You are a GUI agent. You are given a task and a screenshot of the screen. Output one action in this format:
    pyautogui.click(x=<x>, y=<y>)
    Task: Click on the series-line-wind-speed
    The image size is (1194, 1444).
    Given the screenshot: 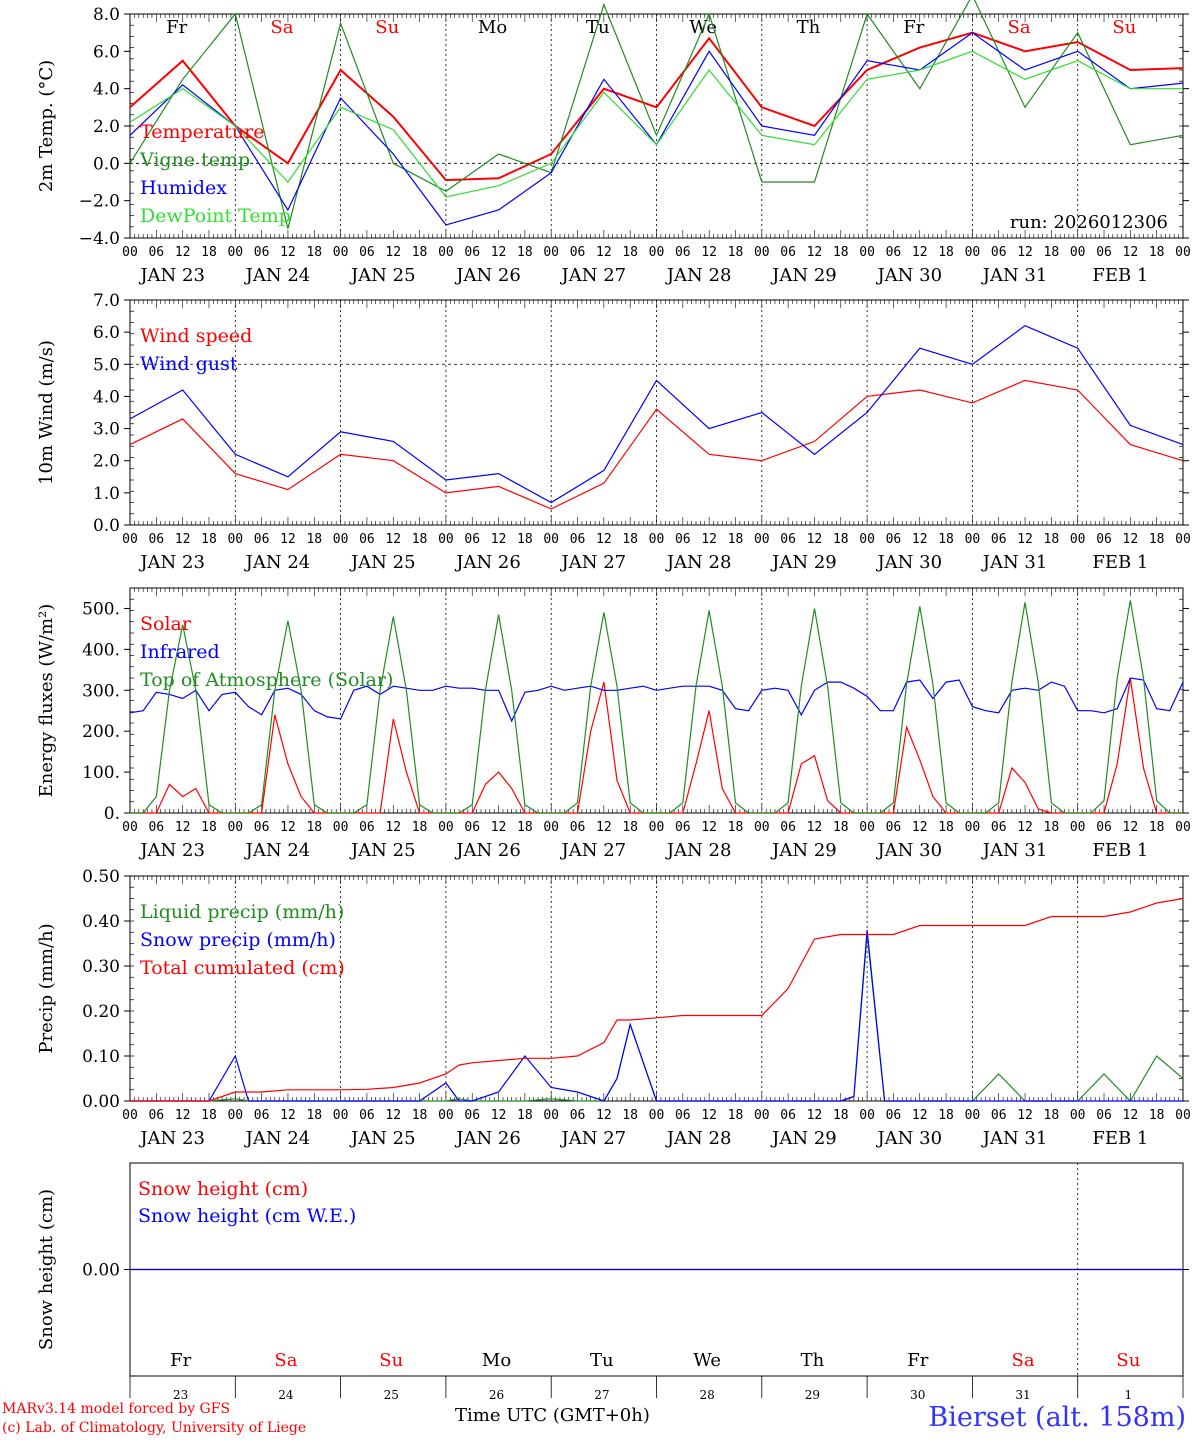 What is the action you would take?
    pyautogui.click(x=656, y=444)
    